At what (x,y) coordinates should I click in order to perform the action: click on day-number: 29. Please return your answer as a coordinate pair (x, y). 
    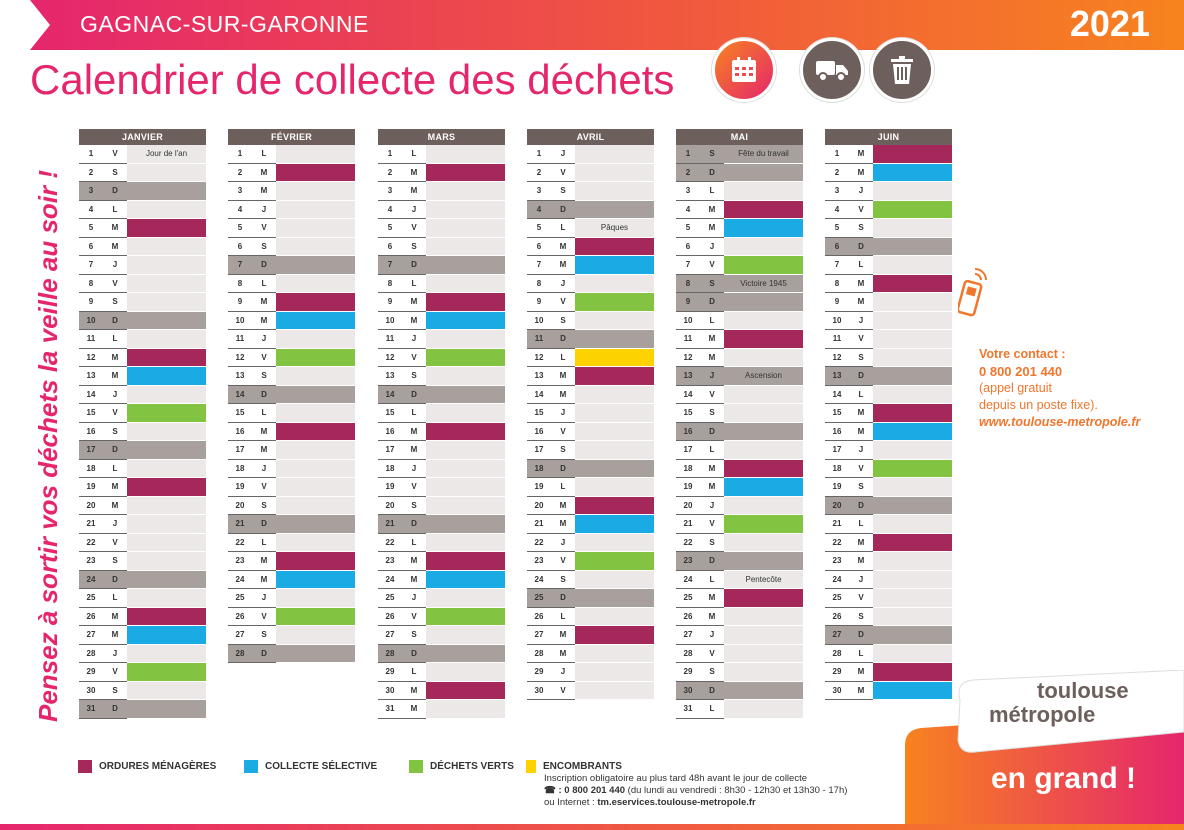
    Looking at the image, I should click on (390, 672).